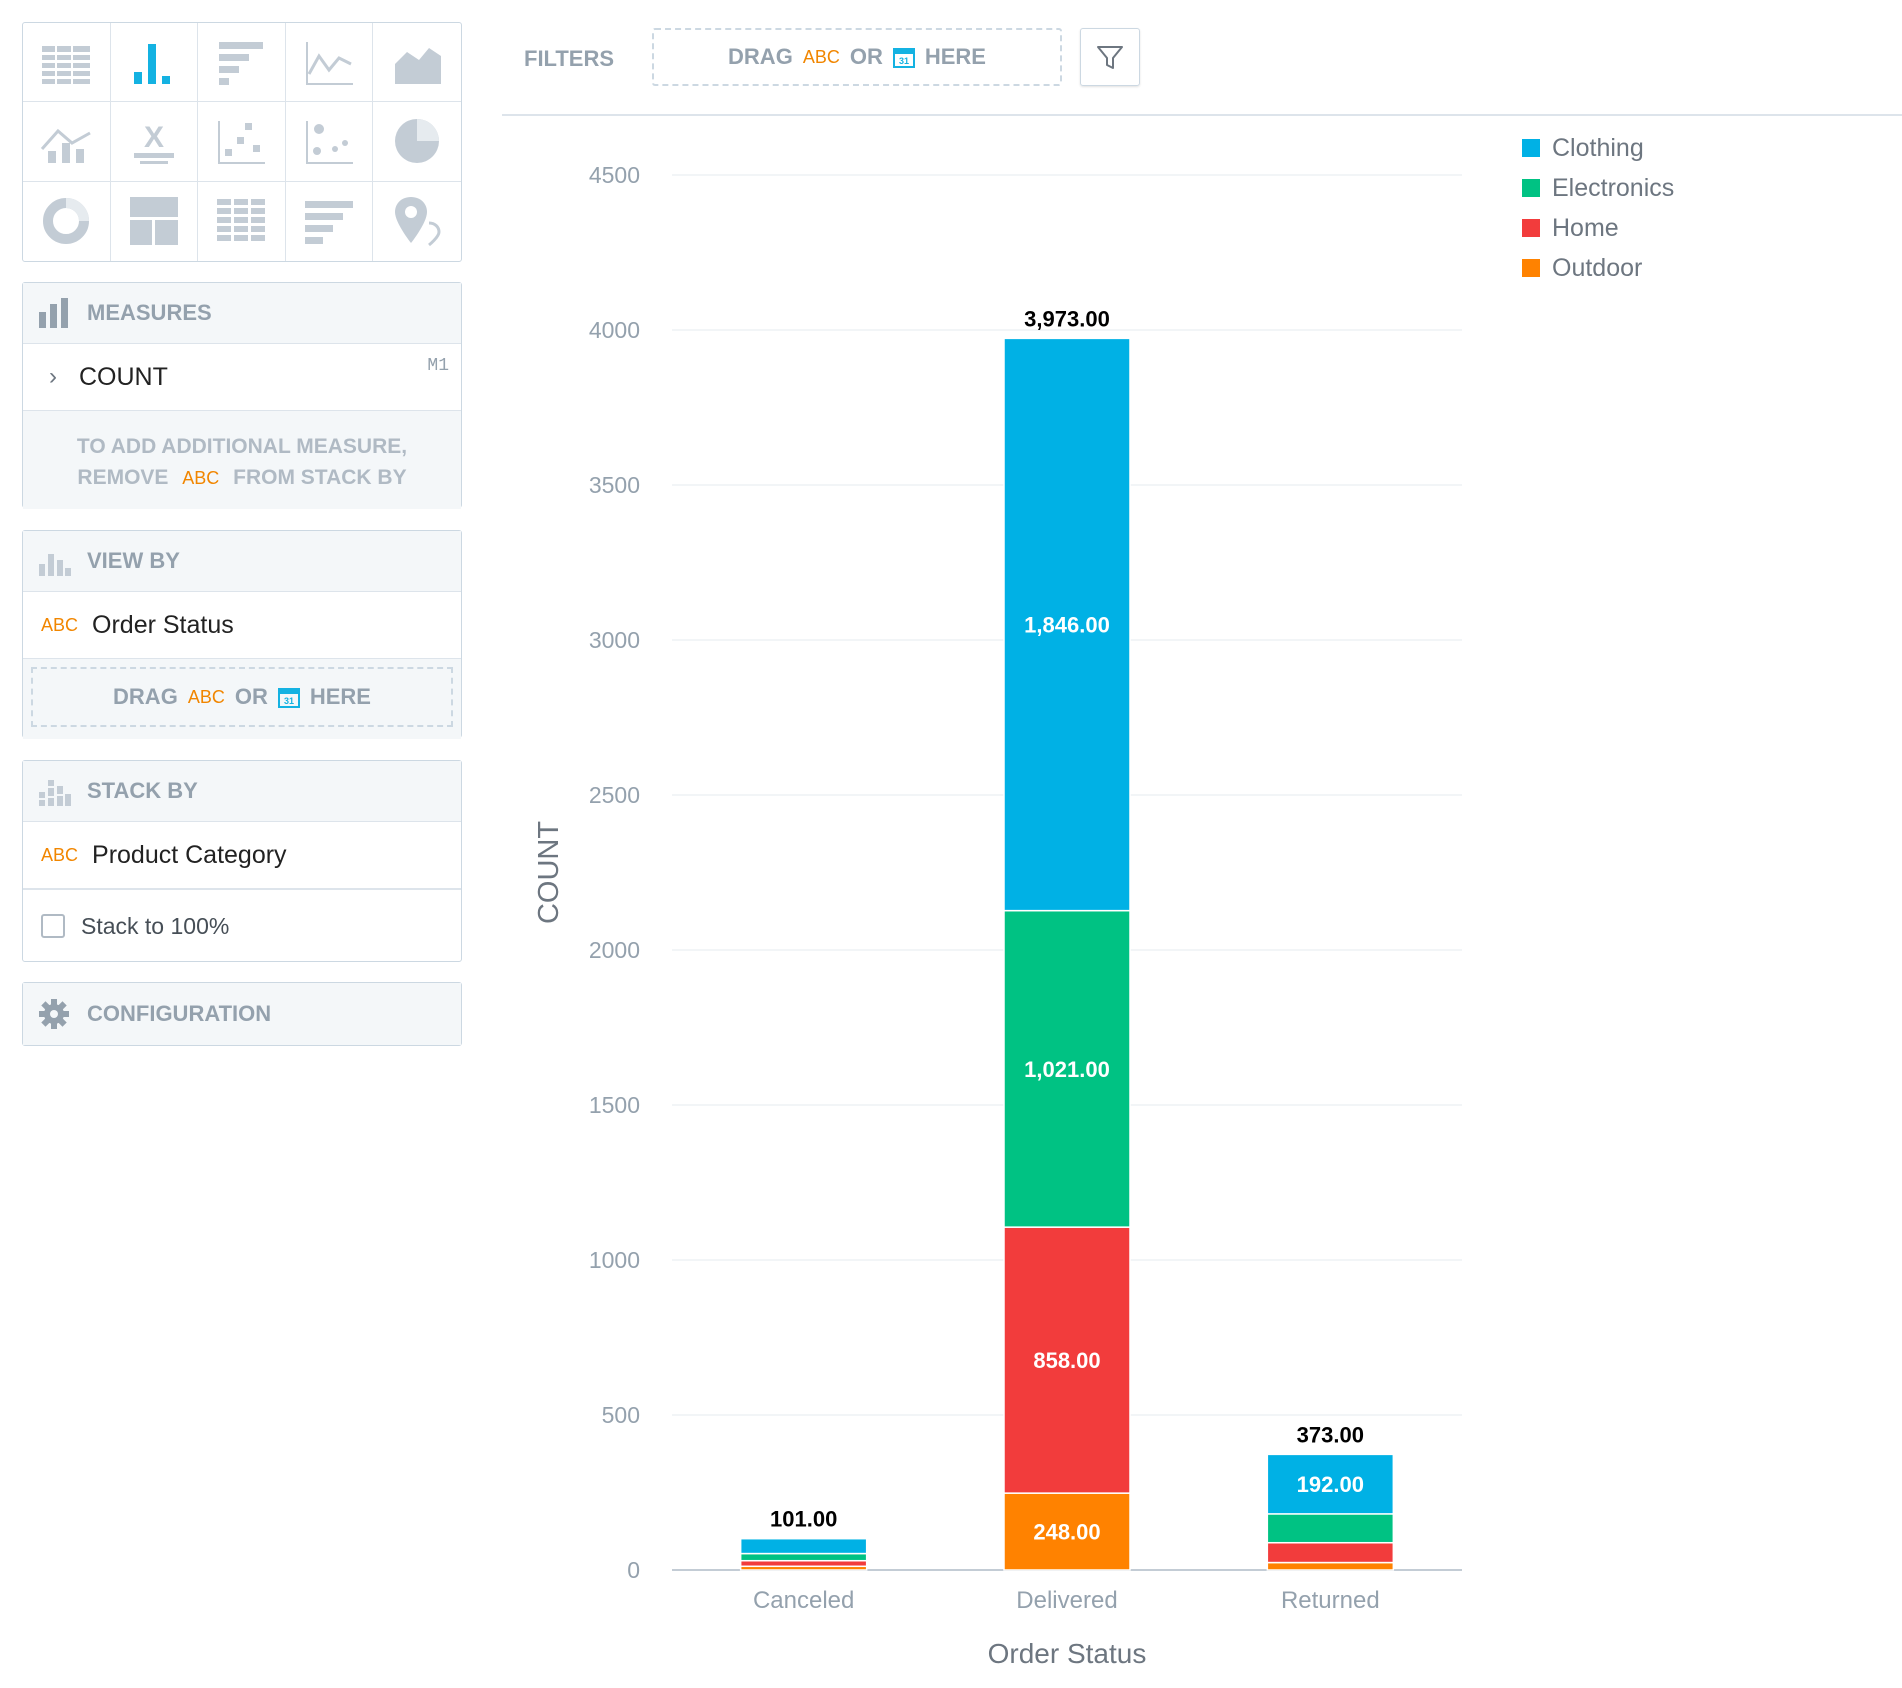  I want to click on donut-chart-icon, so click(67, 221).